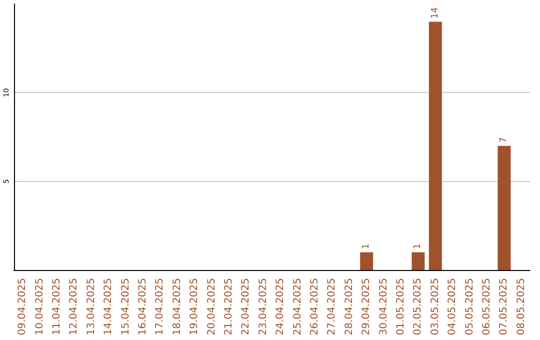  I want to click on x-tick-label: 07.05.2025, so click(504, 307).